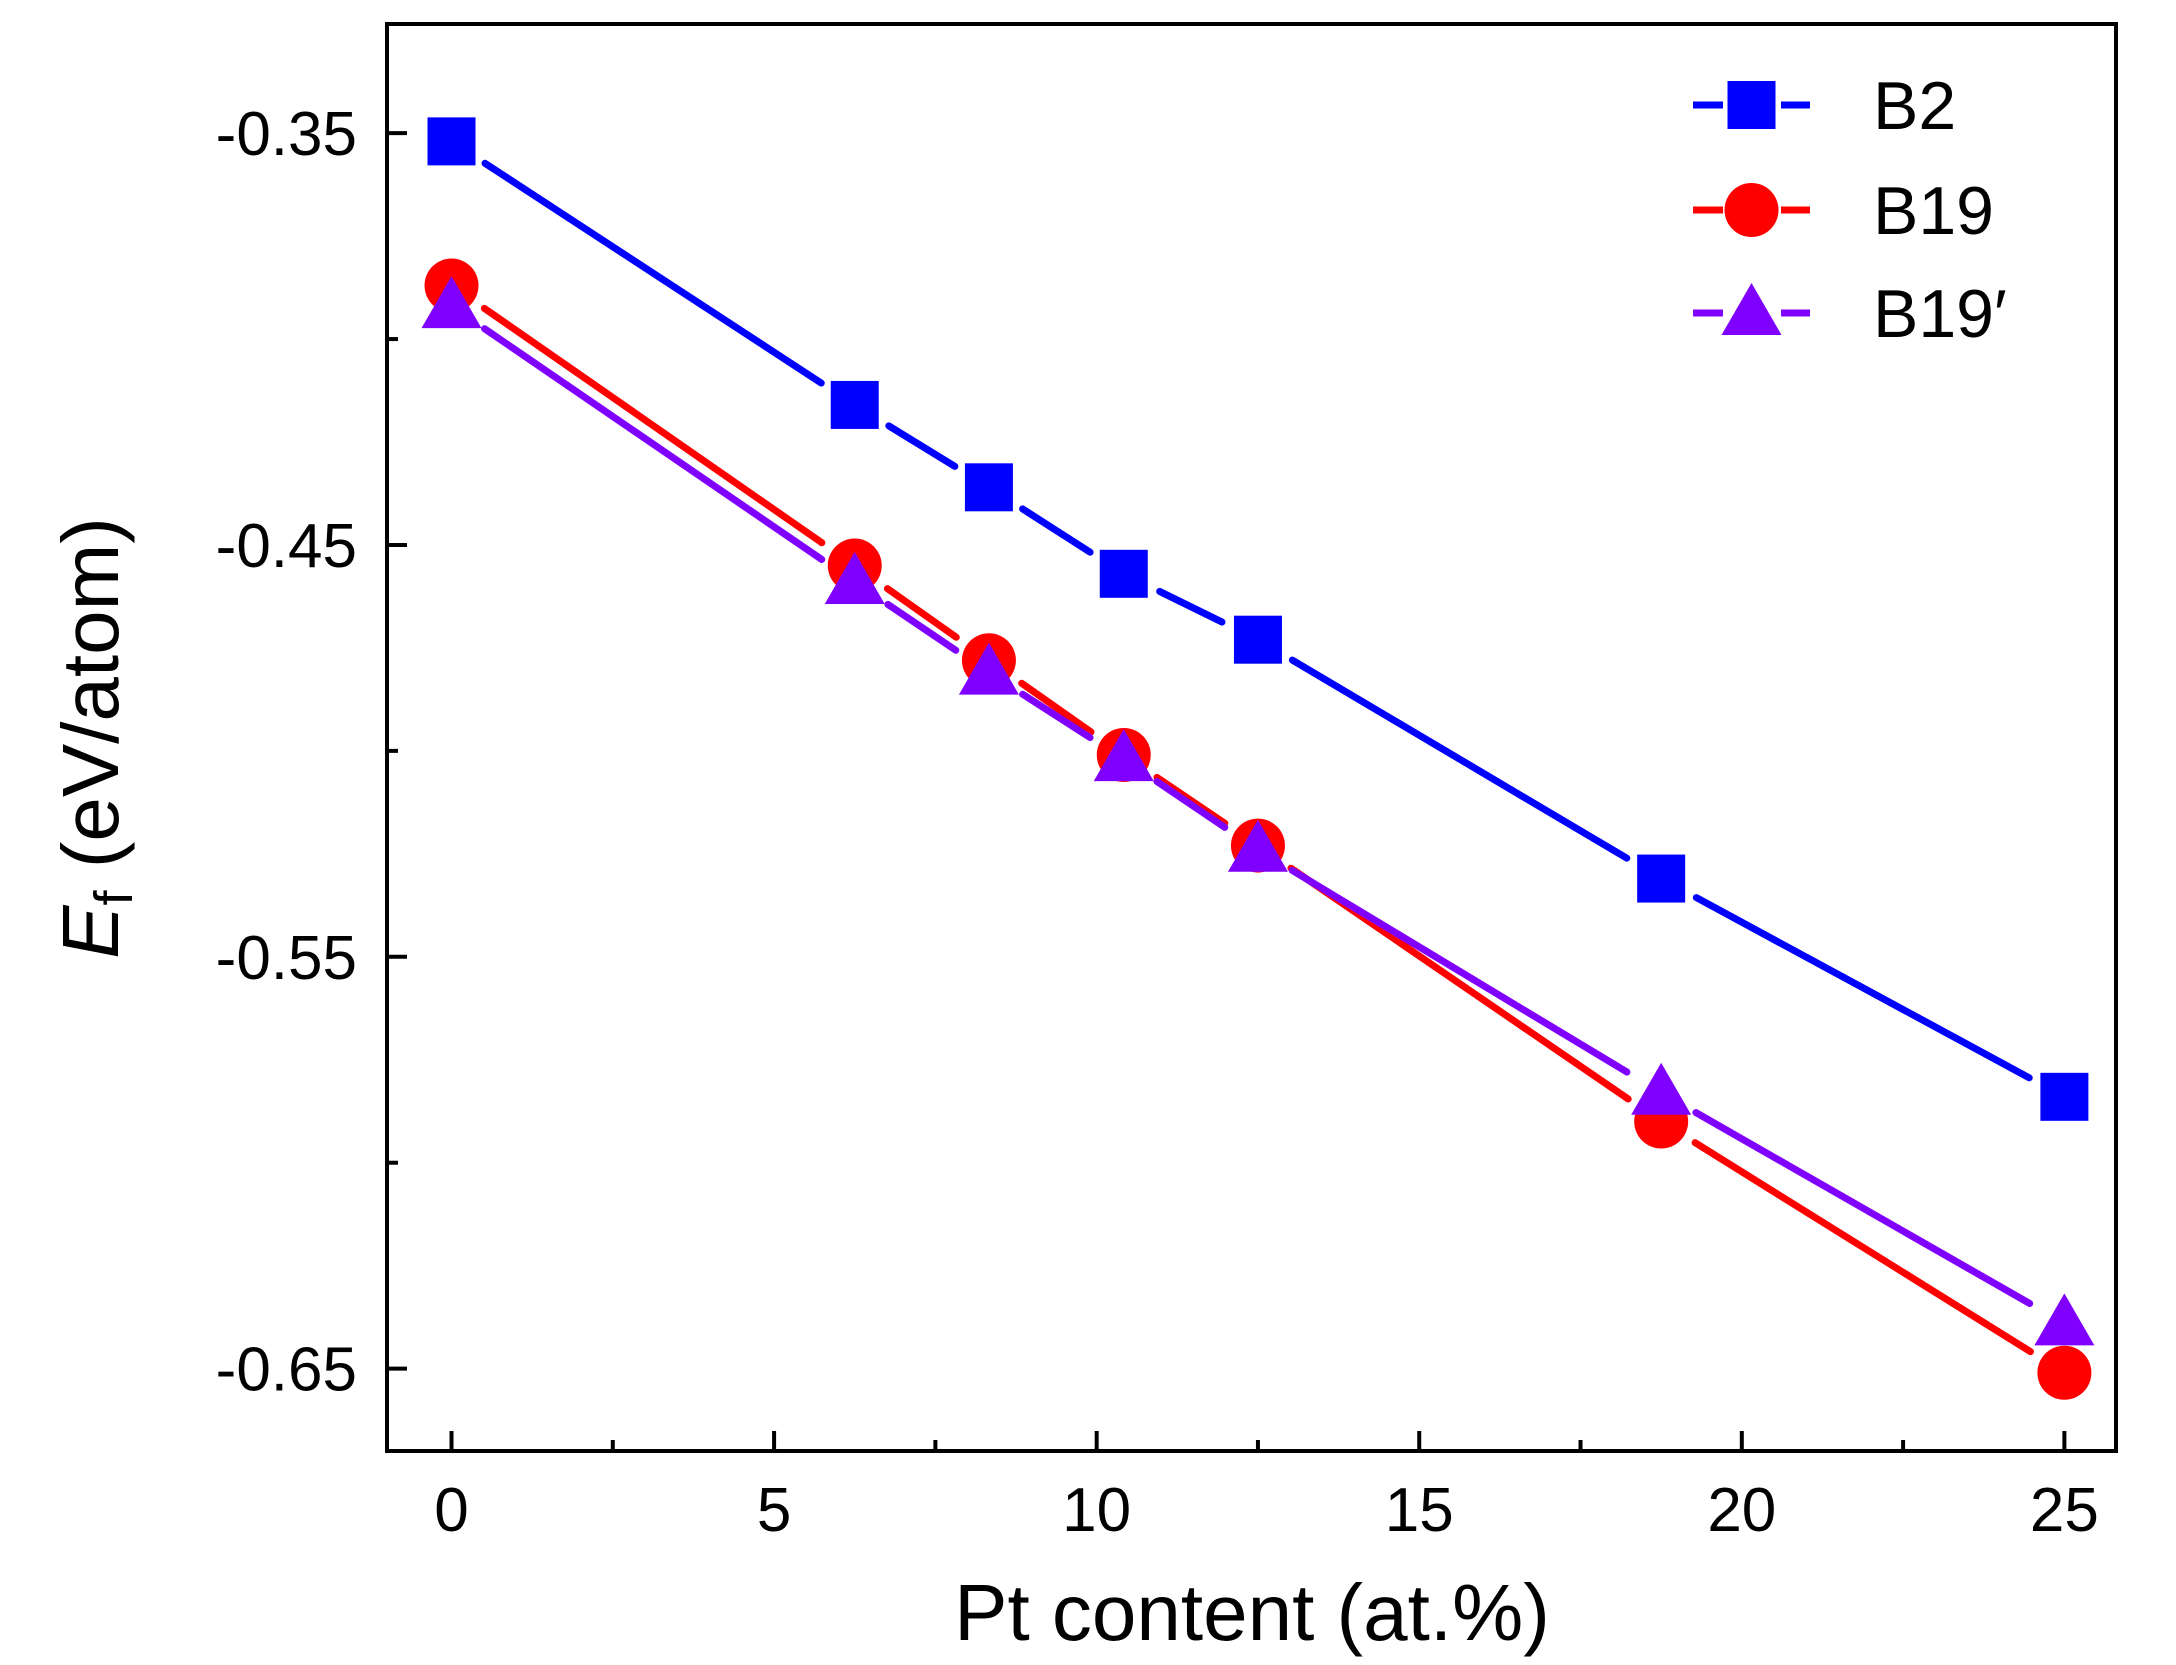 Image resolution: width=2176 pixels, height=1665 pixels. I want to click on x-tick-label: 10, so click(1096, 1510).